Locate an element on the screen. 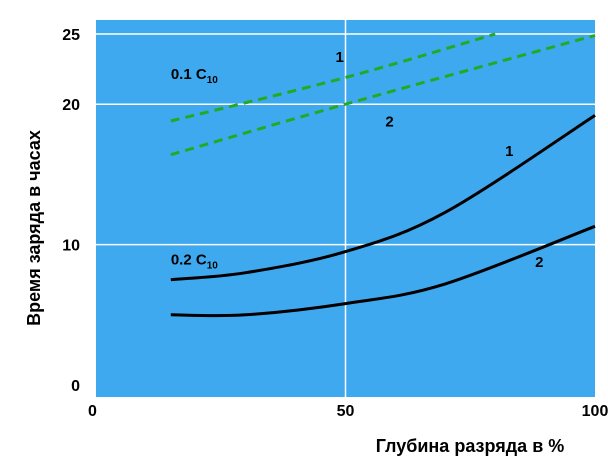 This screenshot has width=608, height=459. y-tick-label: 20 is located at coordinates (71, 105).